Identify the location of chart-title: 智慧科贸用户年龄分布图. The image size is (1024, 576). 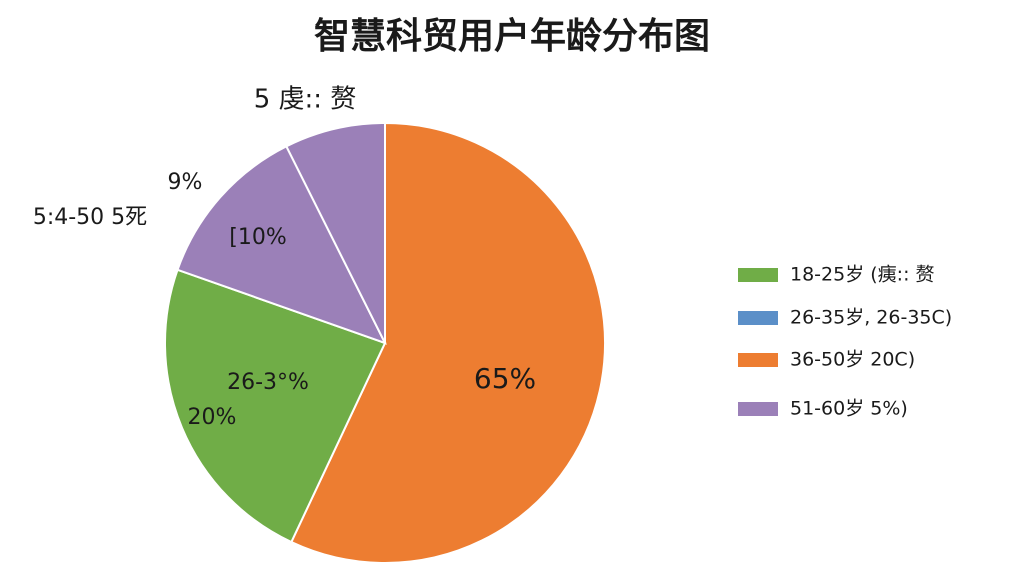
(512, 36).